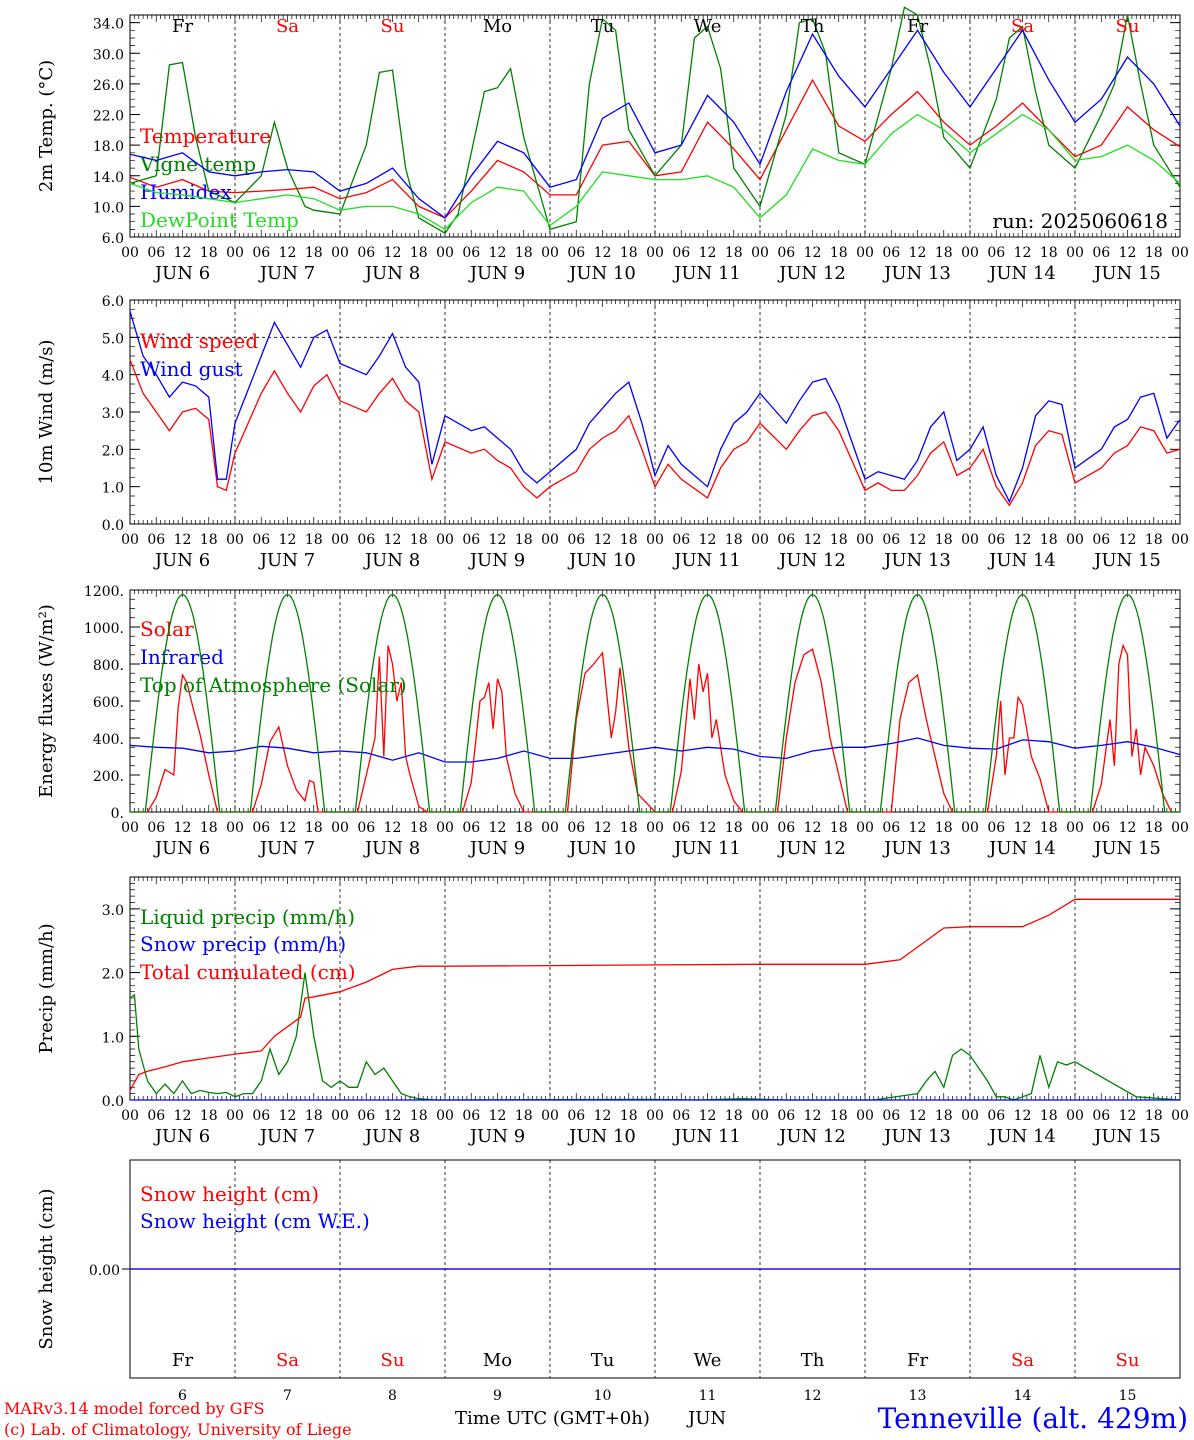  Describe the element at coordinates (113, 526) in the screenshot. I see `y-tick-label: 0.0` at that location.